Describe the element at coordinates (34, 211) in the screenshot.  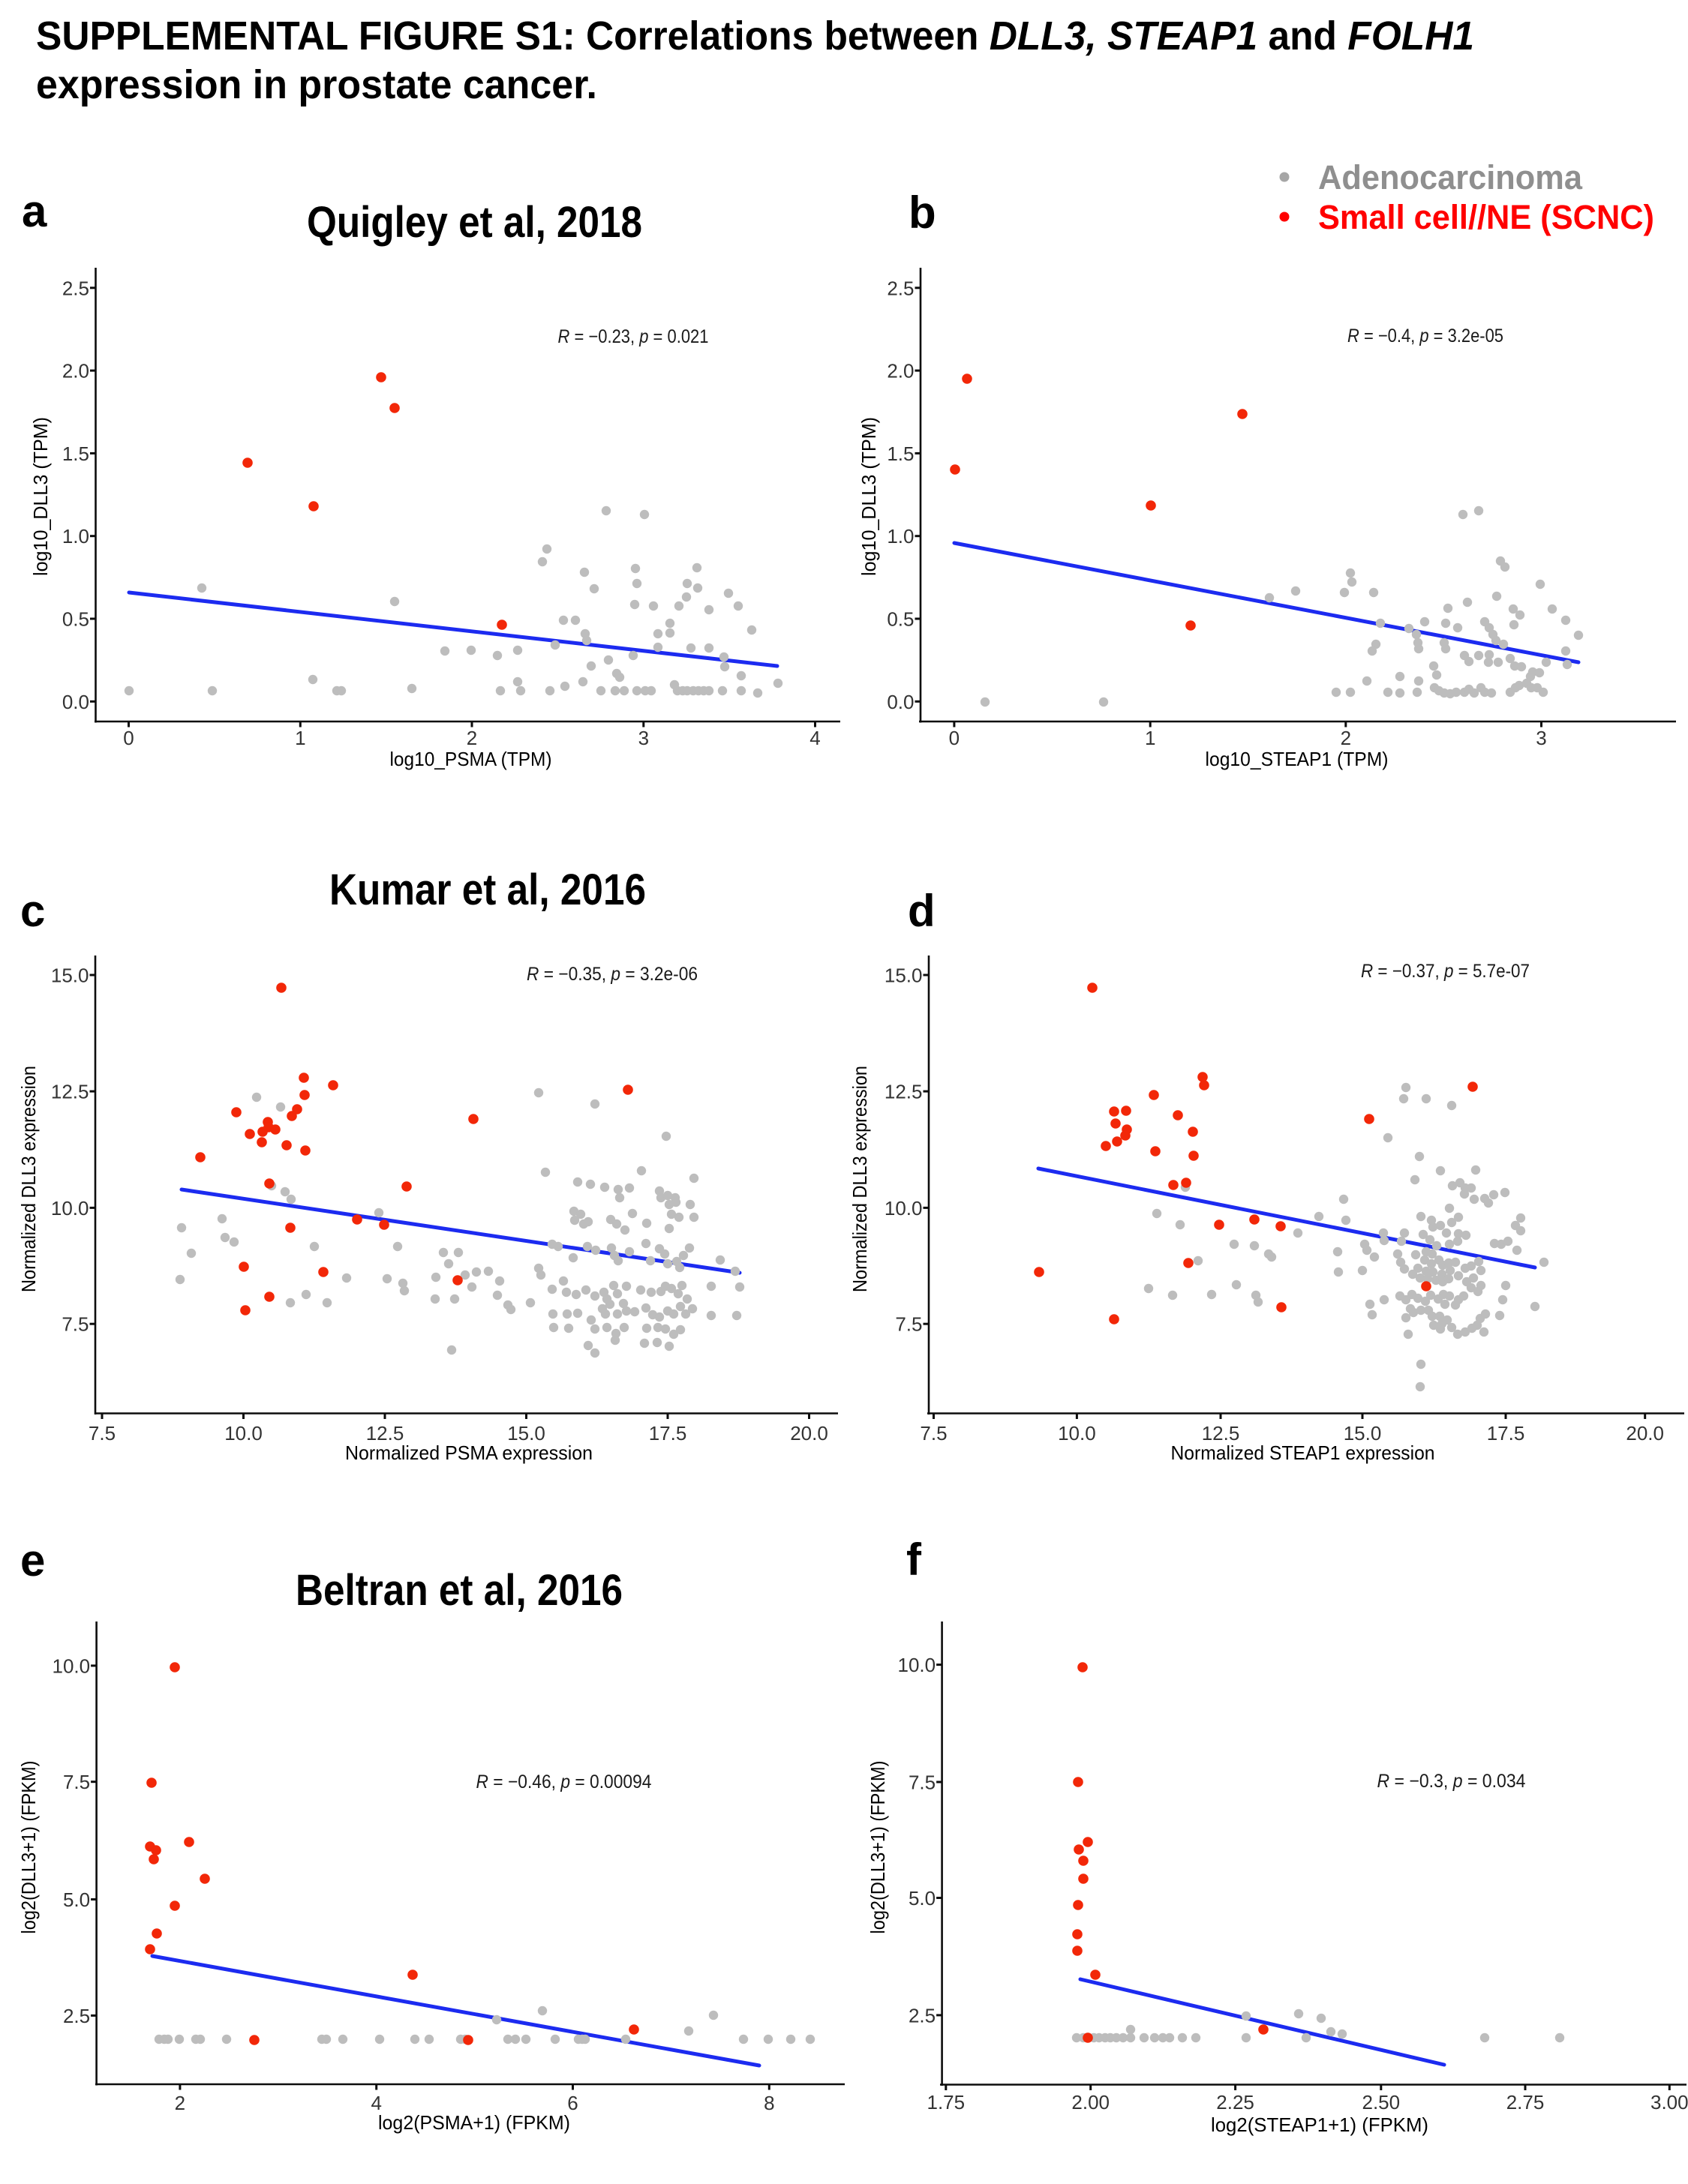
I see `svg-text: a` at that location.